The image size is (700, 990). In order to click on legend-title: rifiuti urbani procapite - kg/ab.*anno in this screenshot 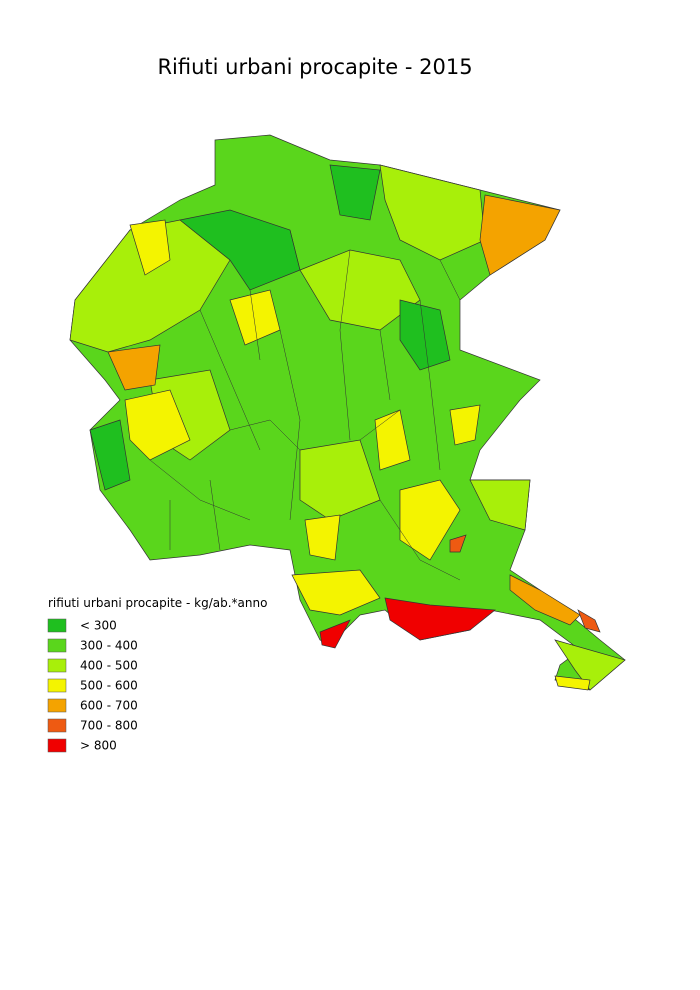, I will do `click(157, 603)`.